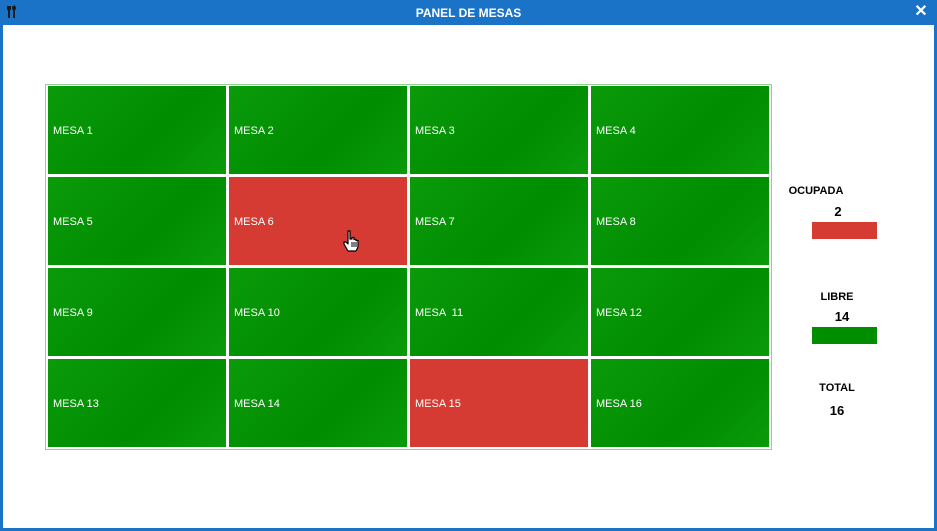 This screenshot has height=531, width=937. What do you see at coordinates (352, 241) in the screenshot?
I see `hand-pointer-icon` at bounding box center [352, 241].